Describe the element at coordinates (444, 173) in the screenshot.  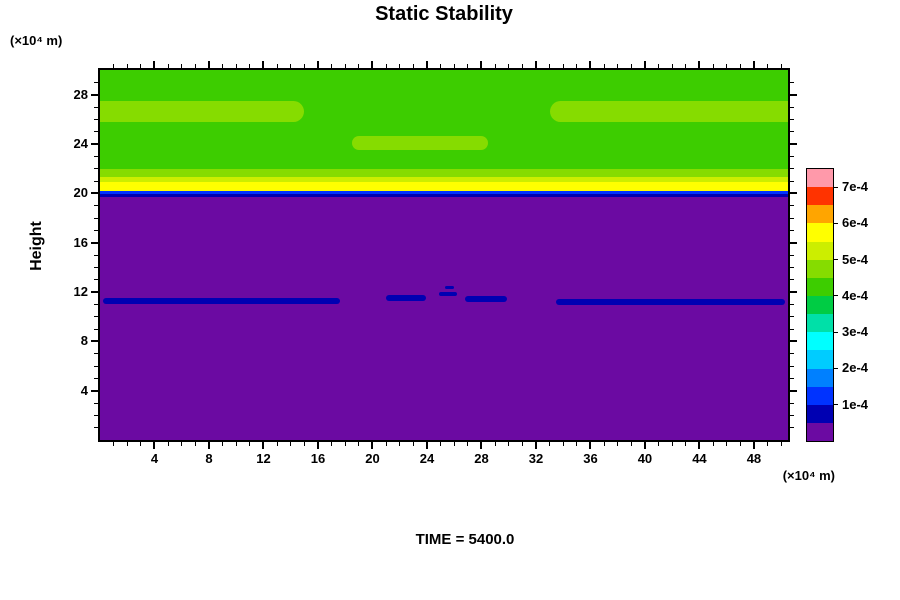
I see `contour-band-yellow-green-strip` at that location.